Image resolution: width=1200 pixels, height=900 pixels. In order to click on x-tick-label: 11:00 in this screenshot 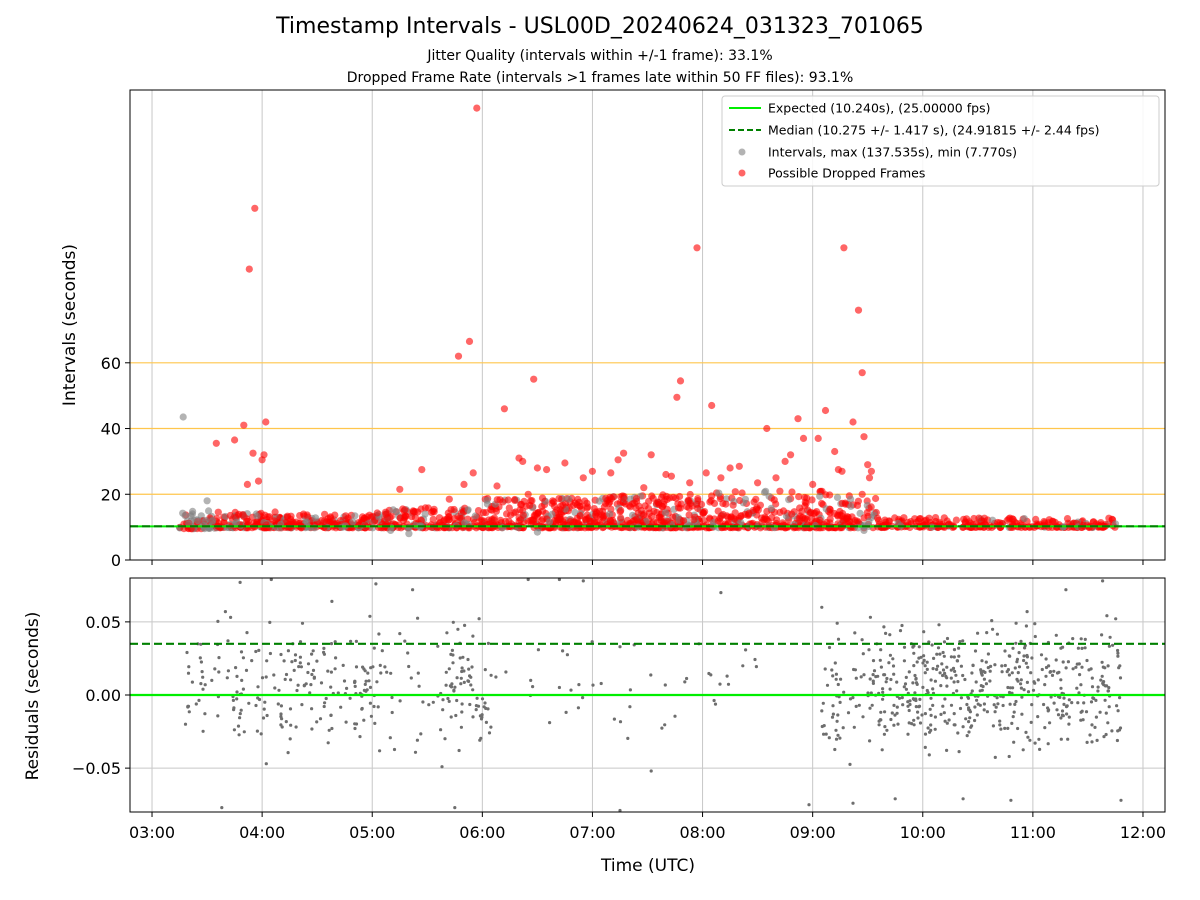, I will do `click(1033, 832)`.